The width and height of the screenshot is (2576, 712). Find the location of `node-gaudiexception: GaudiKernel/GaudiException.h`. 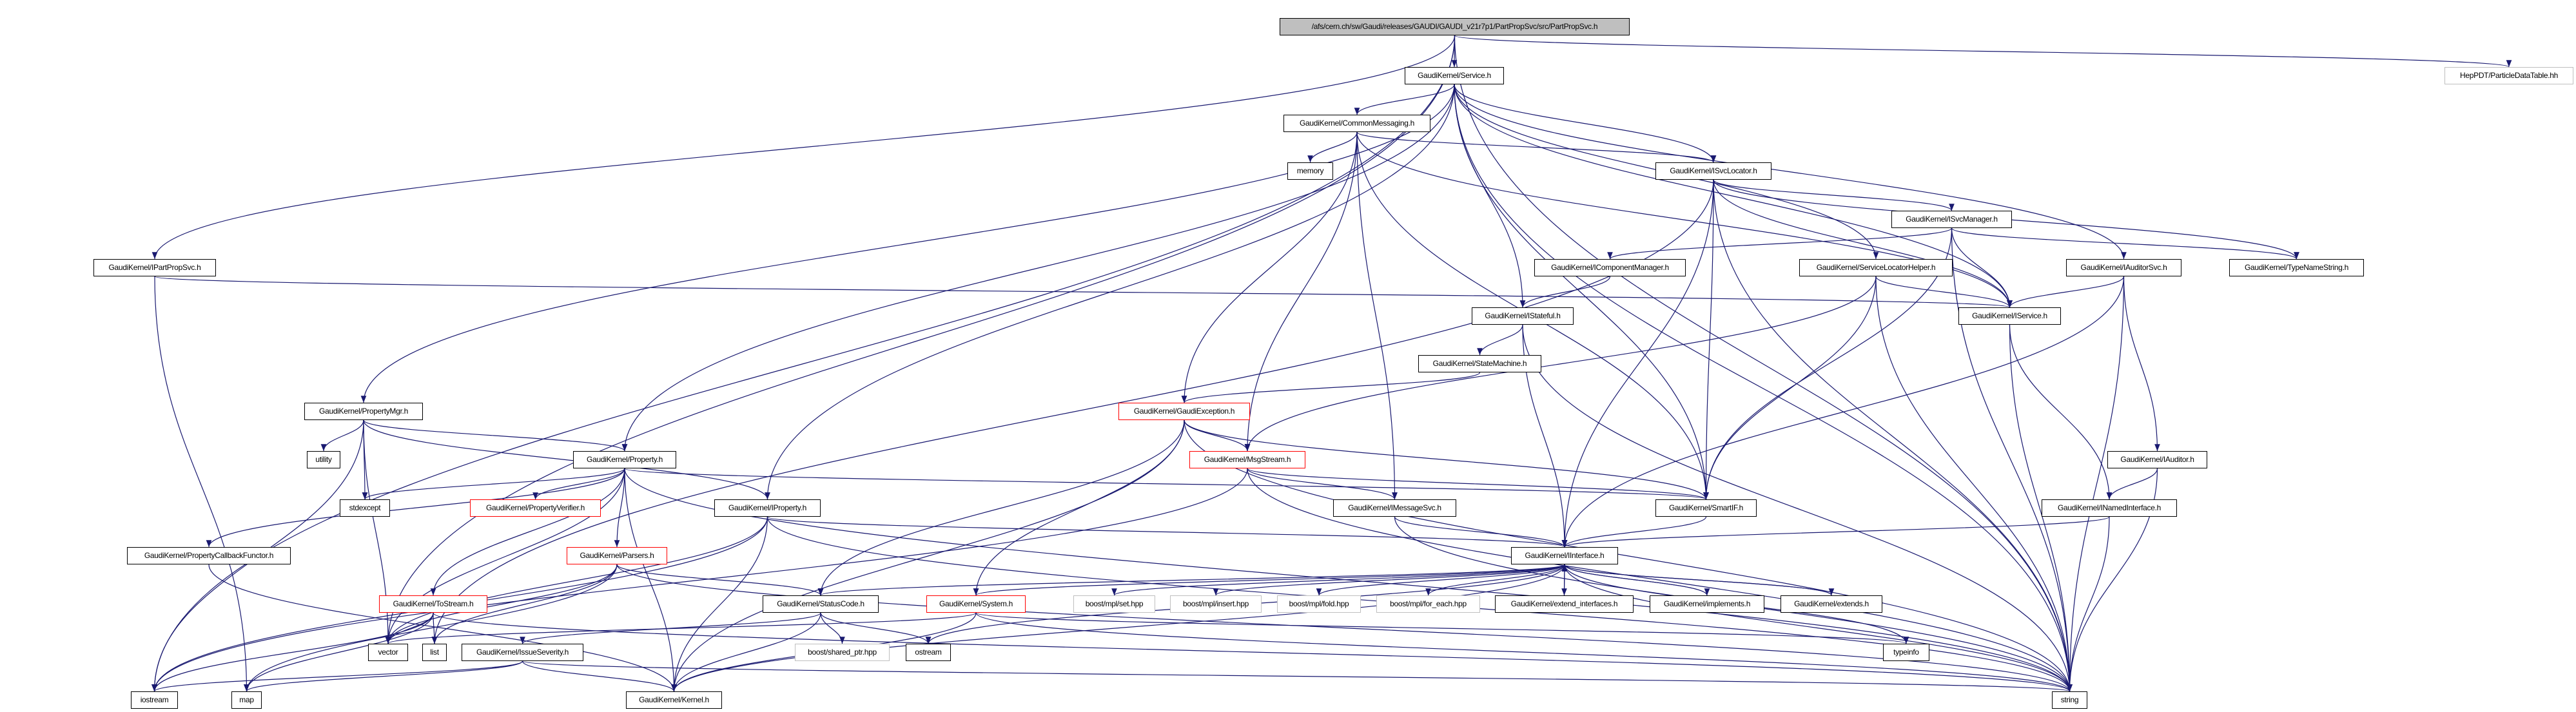

node-gaudiexception: GaudiKernel/GaudiException.h is located at coordinates (1184, 411).